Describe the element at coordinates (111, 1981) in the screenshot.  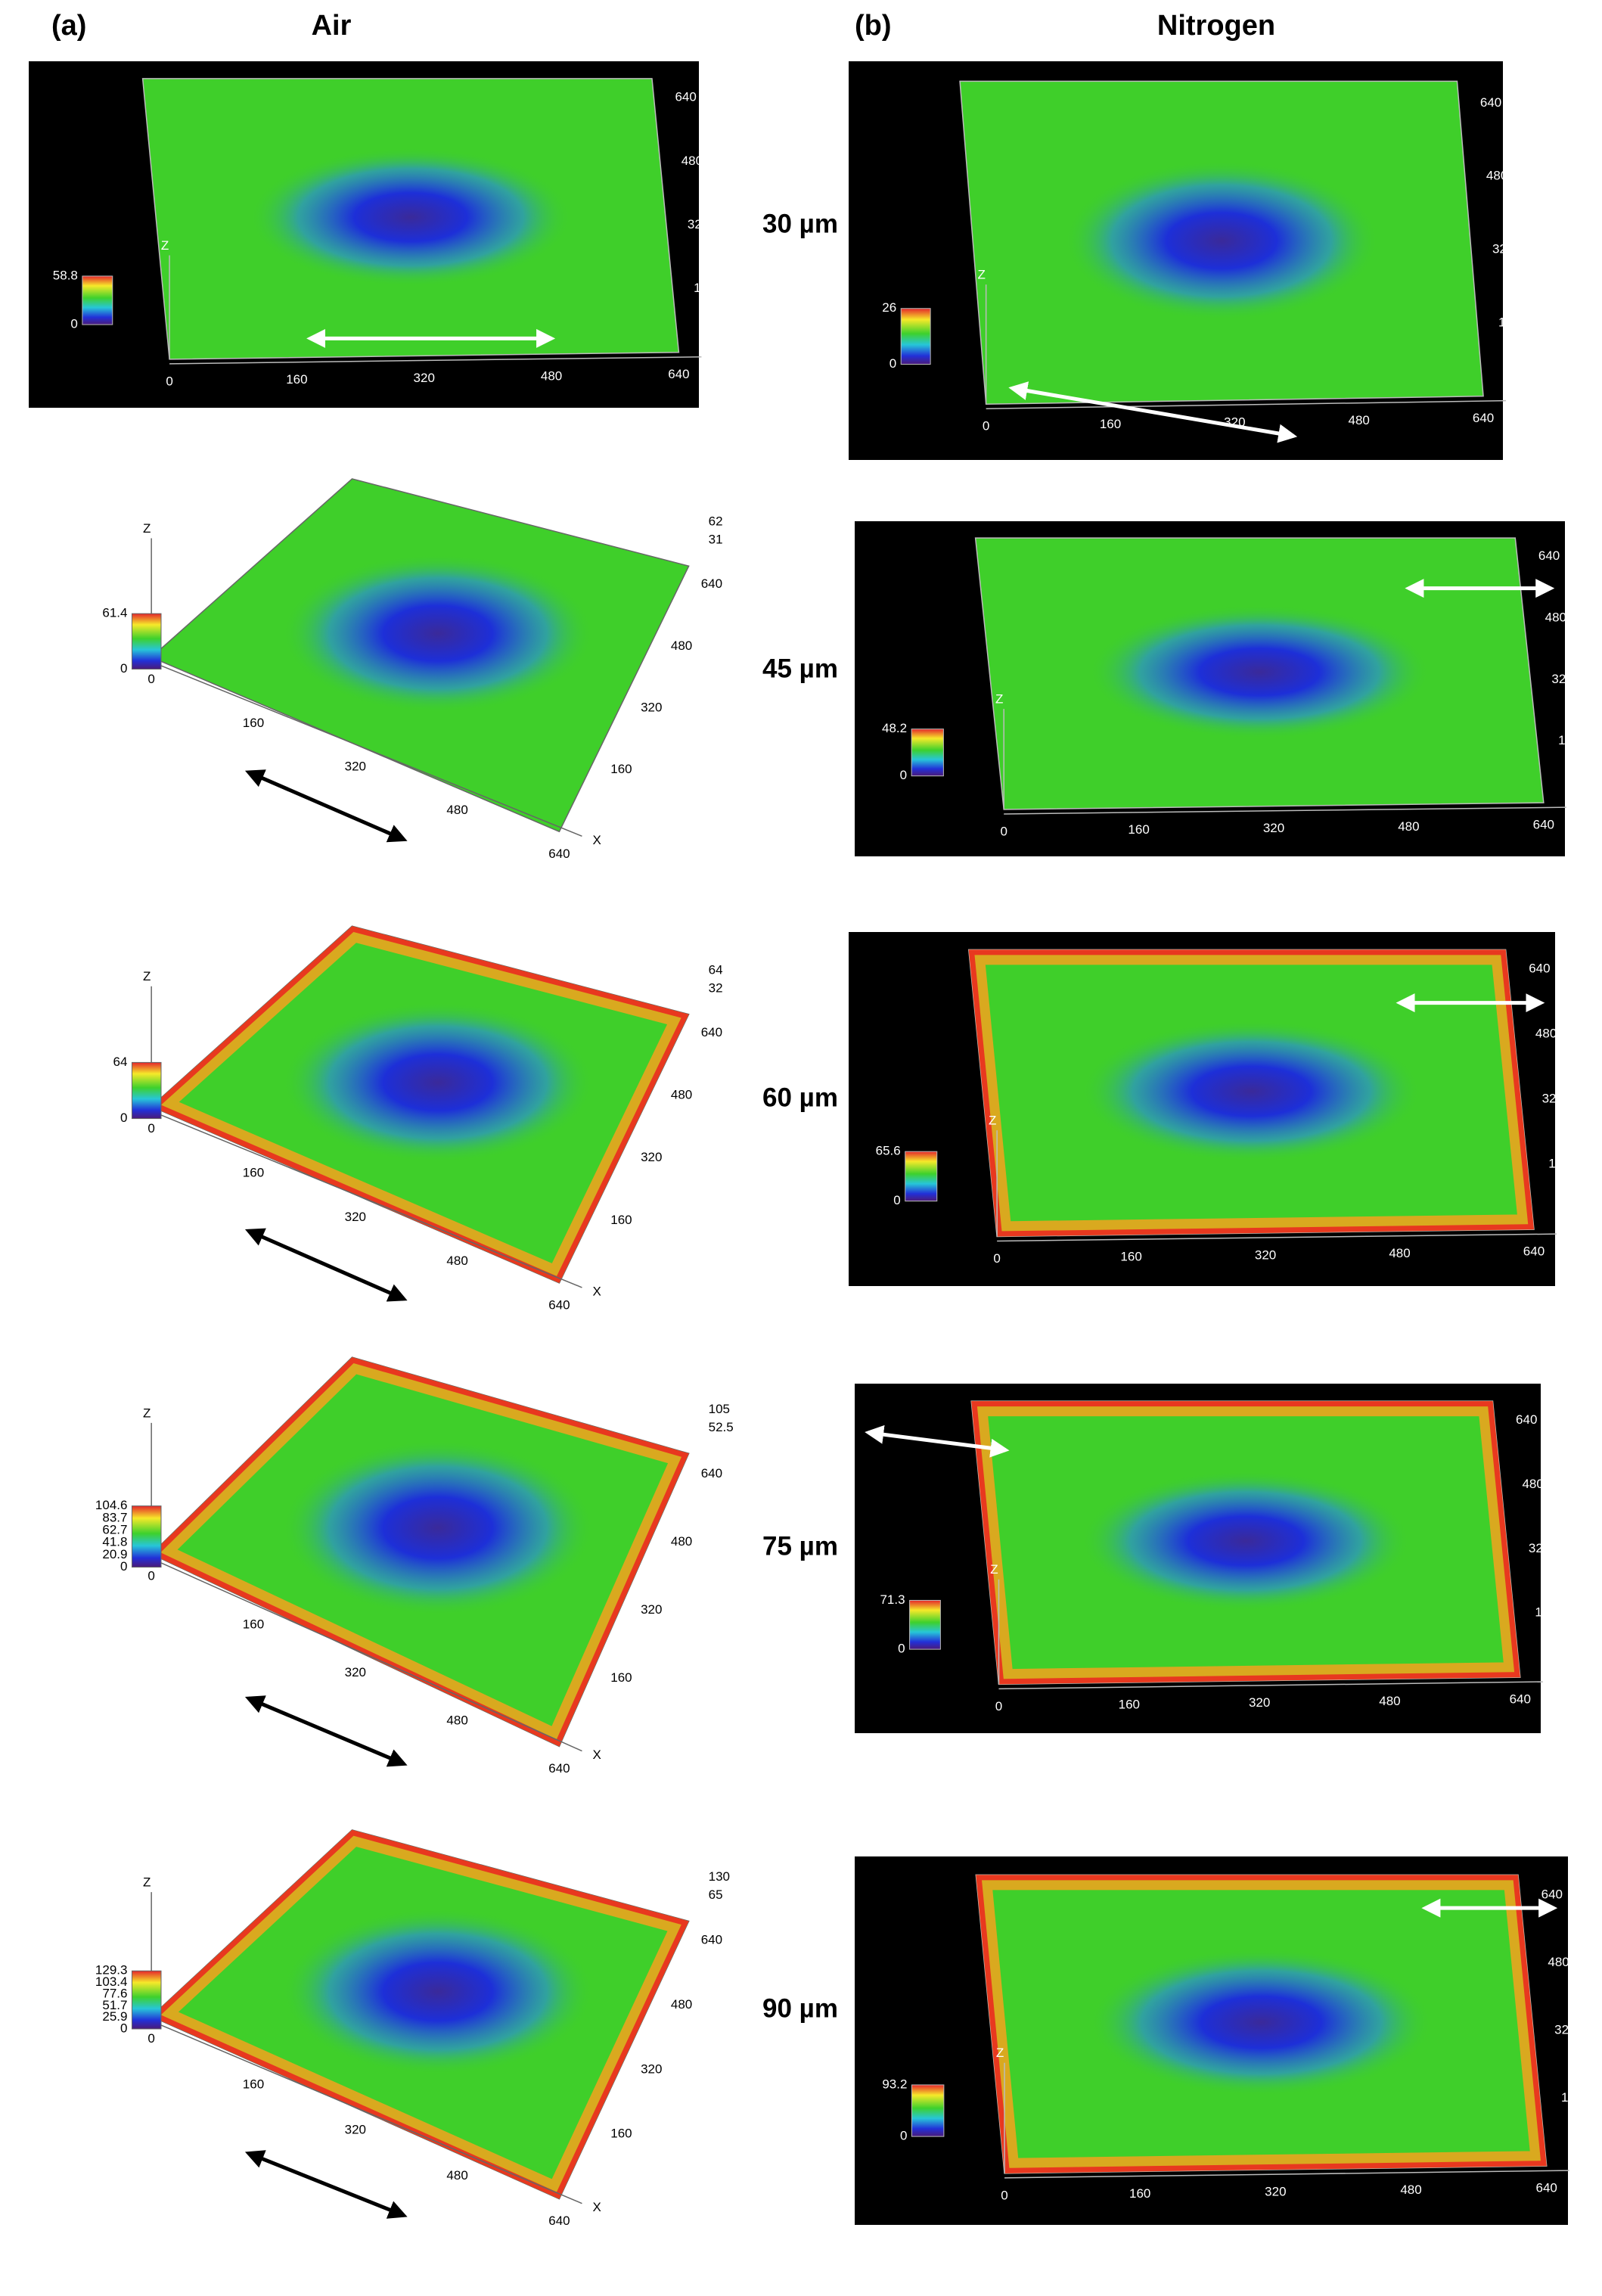
I see `scale-label: 103.4` at that location.